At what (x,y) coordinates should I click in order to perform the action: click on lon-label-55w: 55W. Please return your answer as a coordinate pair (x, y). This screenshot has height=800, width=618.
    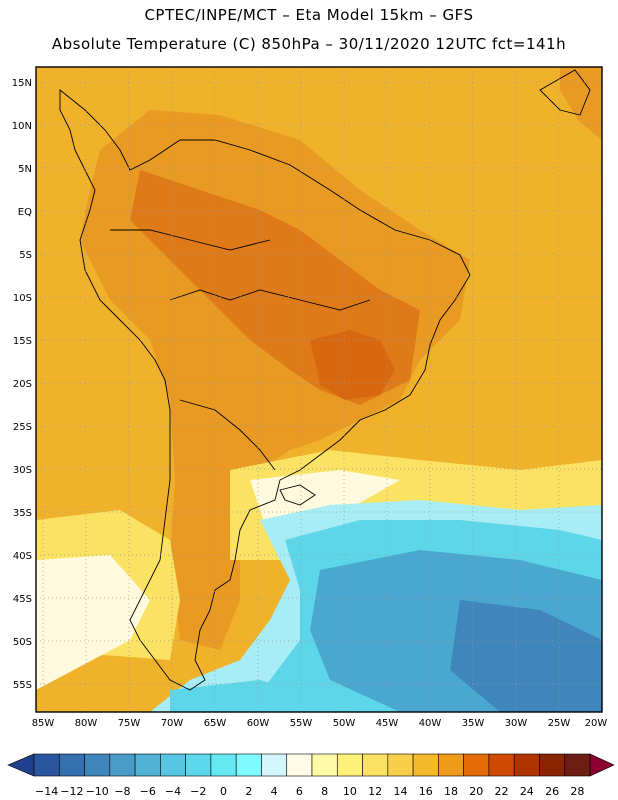
    Looking at the image, I should click on (301, 723).